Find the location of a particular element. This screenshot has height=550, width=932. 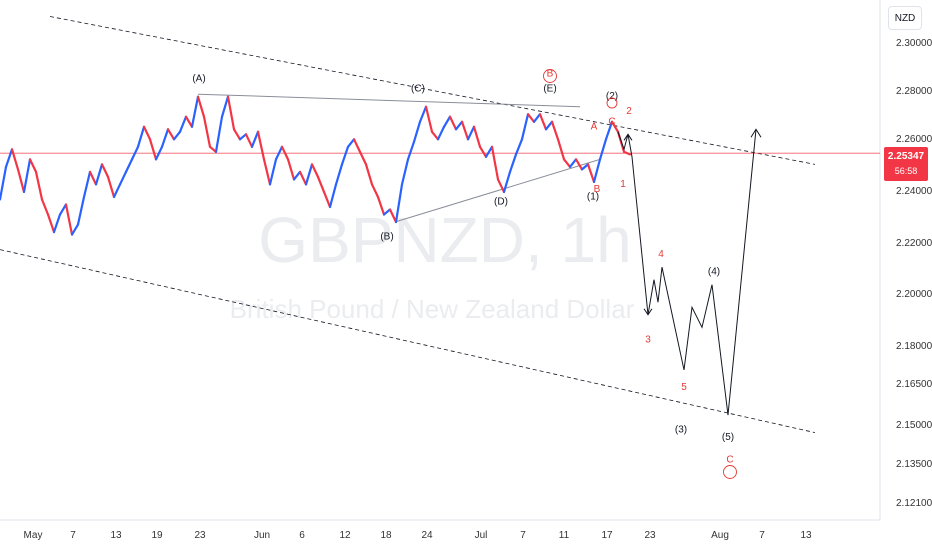

wave-label: (D) is located at coordinates (501, 201).